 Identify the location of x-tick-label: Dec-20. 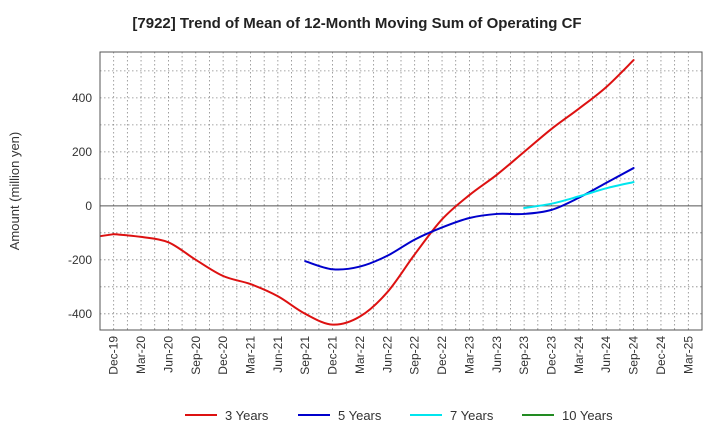
(223, 355).